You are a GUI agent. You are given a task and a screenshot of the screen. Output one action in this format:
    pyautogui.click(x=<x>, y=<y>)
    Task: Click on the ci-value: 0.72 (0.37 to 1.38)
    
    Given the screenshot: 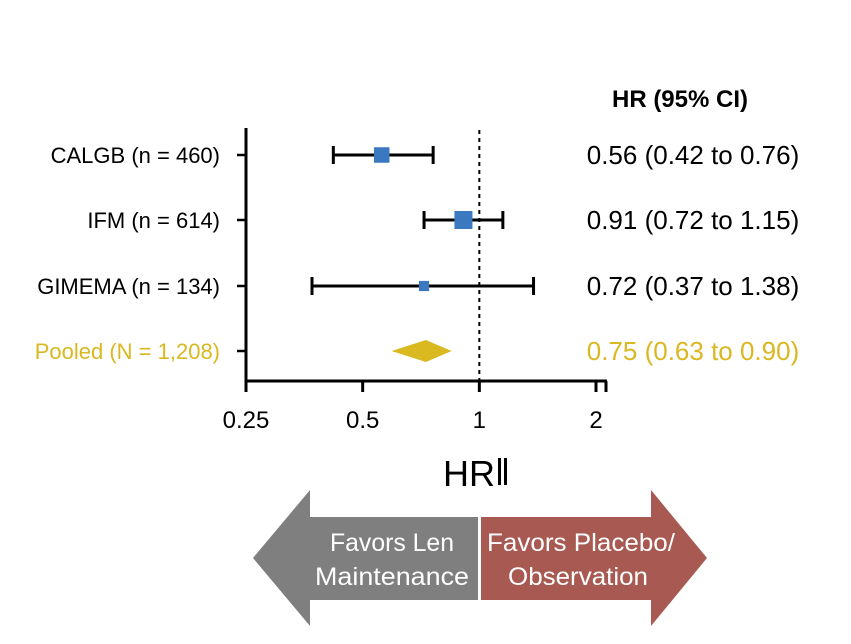 What is the action you would take?
    pyautogui.click(x=693, y=286)
    